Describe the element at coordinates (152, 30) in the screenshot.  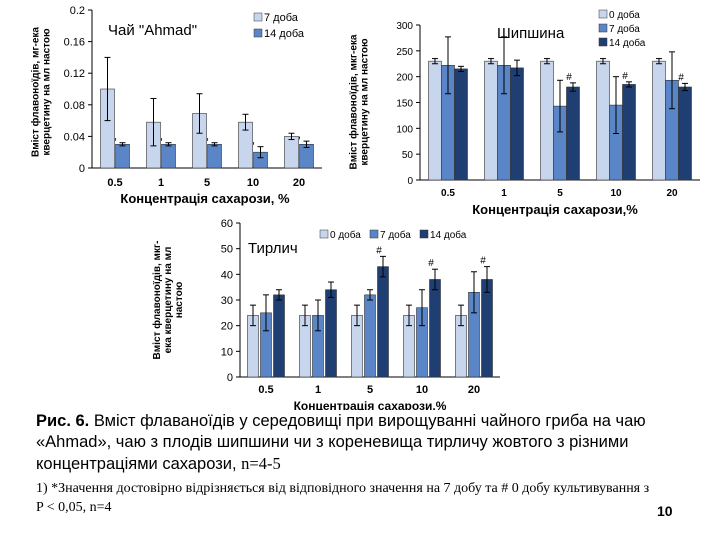
I see `chart-title: Чай "Ahmad"` at that location.